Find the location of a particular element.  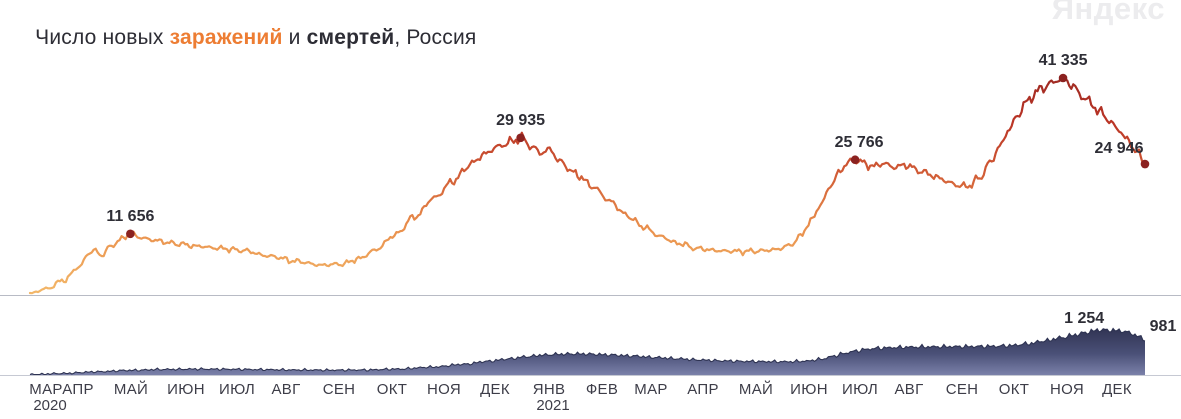

title-deaths-word: смертей is located at coordinates (350, 37).